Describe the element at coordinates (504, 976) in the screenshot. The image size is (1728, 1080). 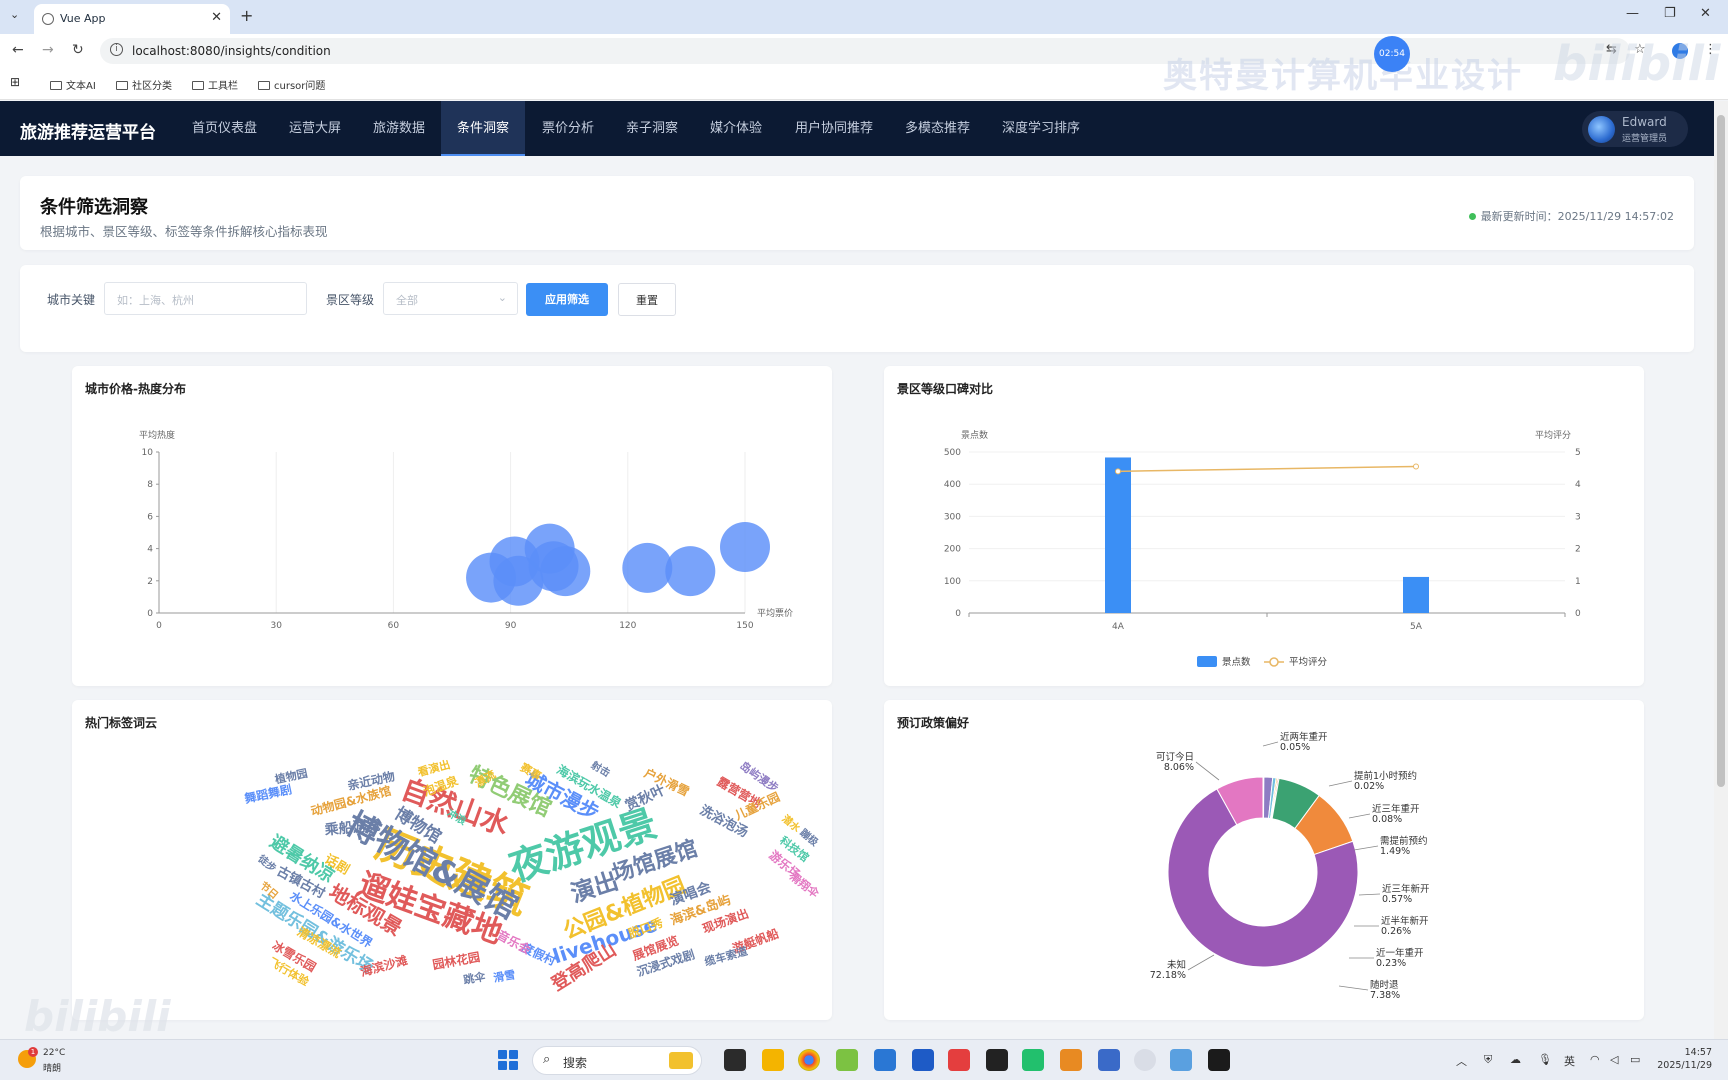
I see `wordcloud-word: 滑雪` at that location.